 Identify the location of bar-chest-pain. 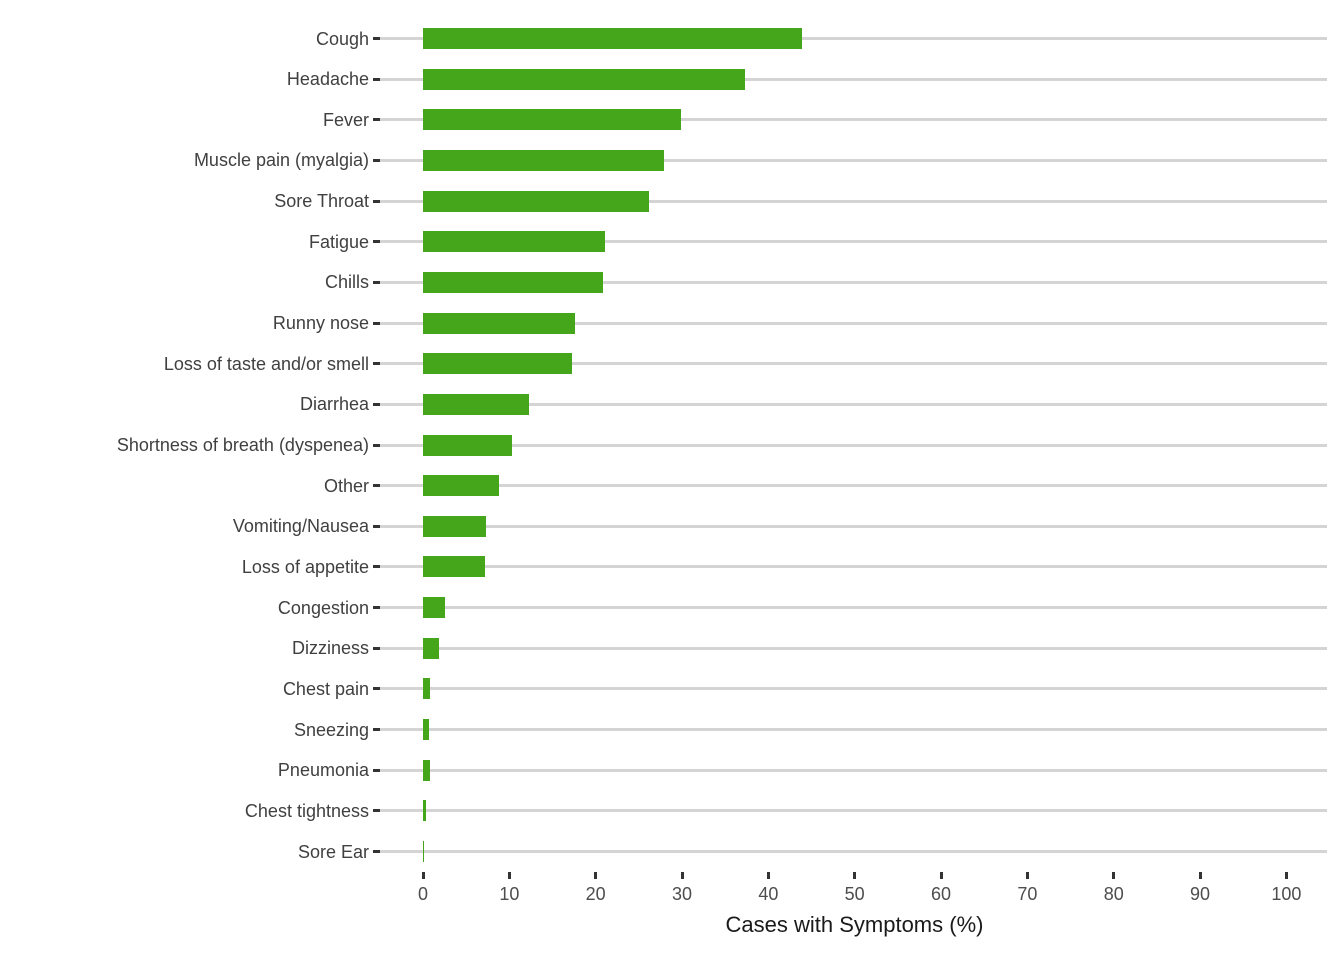
(426, 689).